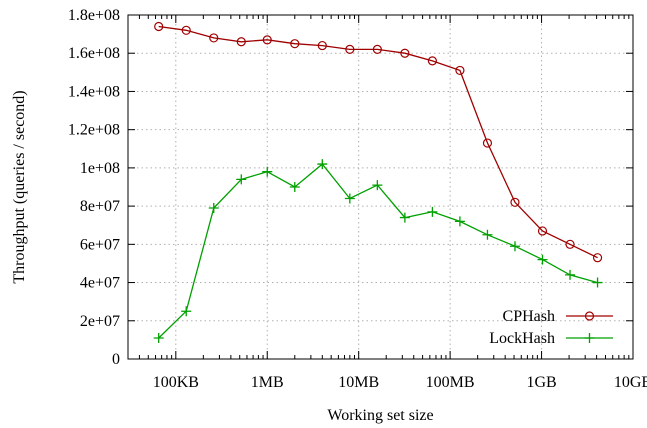  Describe the element at coordinates (589, 338) in the screenshot. I see `legend-marker-lockhash` at that location.